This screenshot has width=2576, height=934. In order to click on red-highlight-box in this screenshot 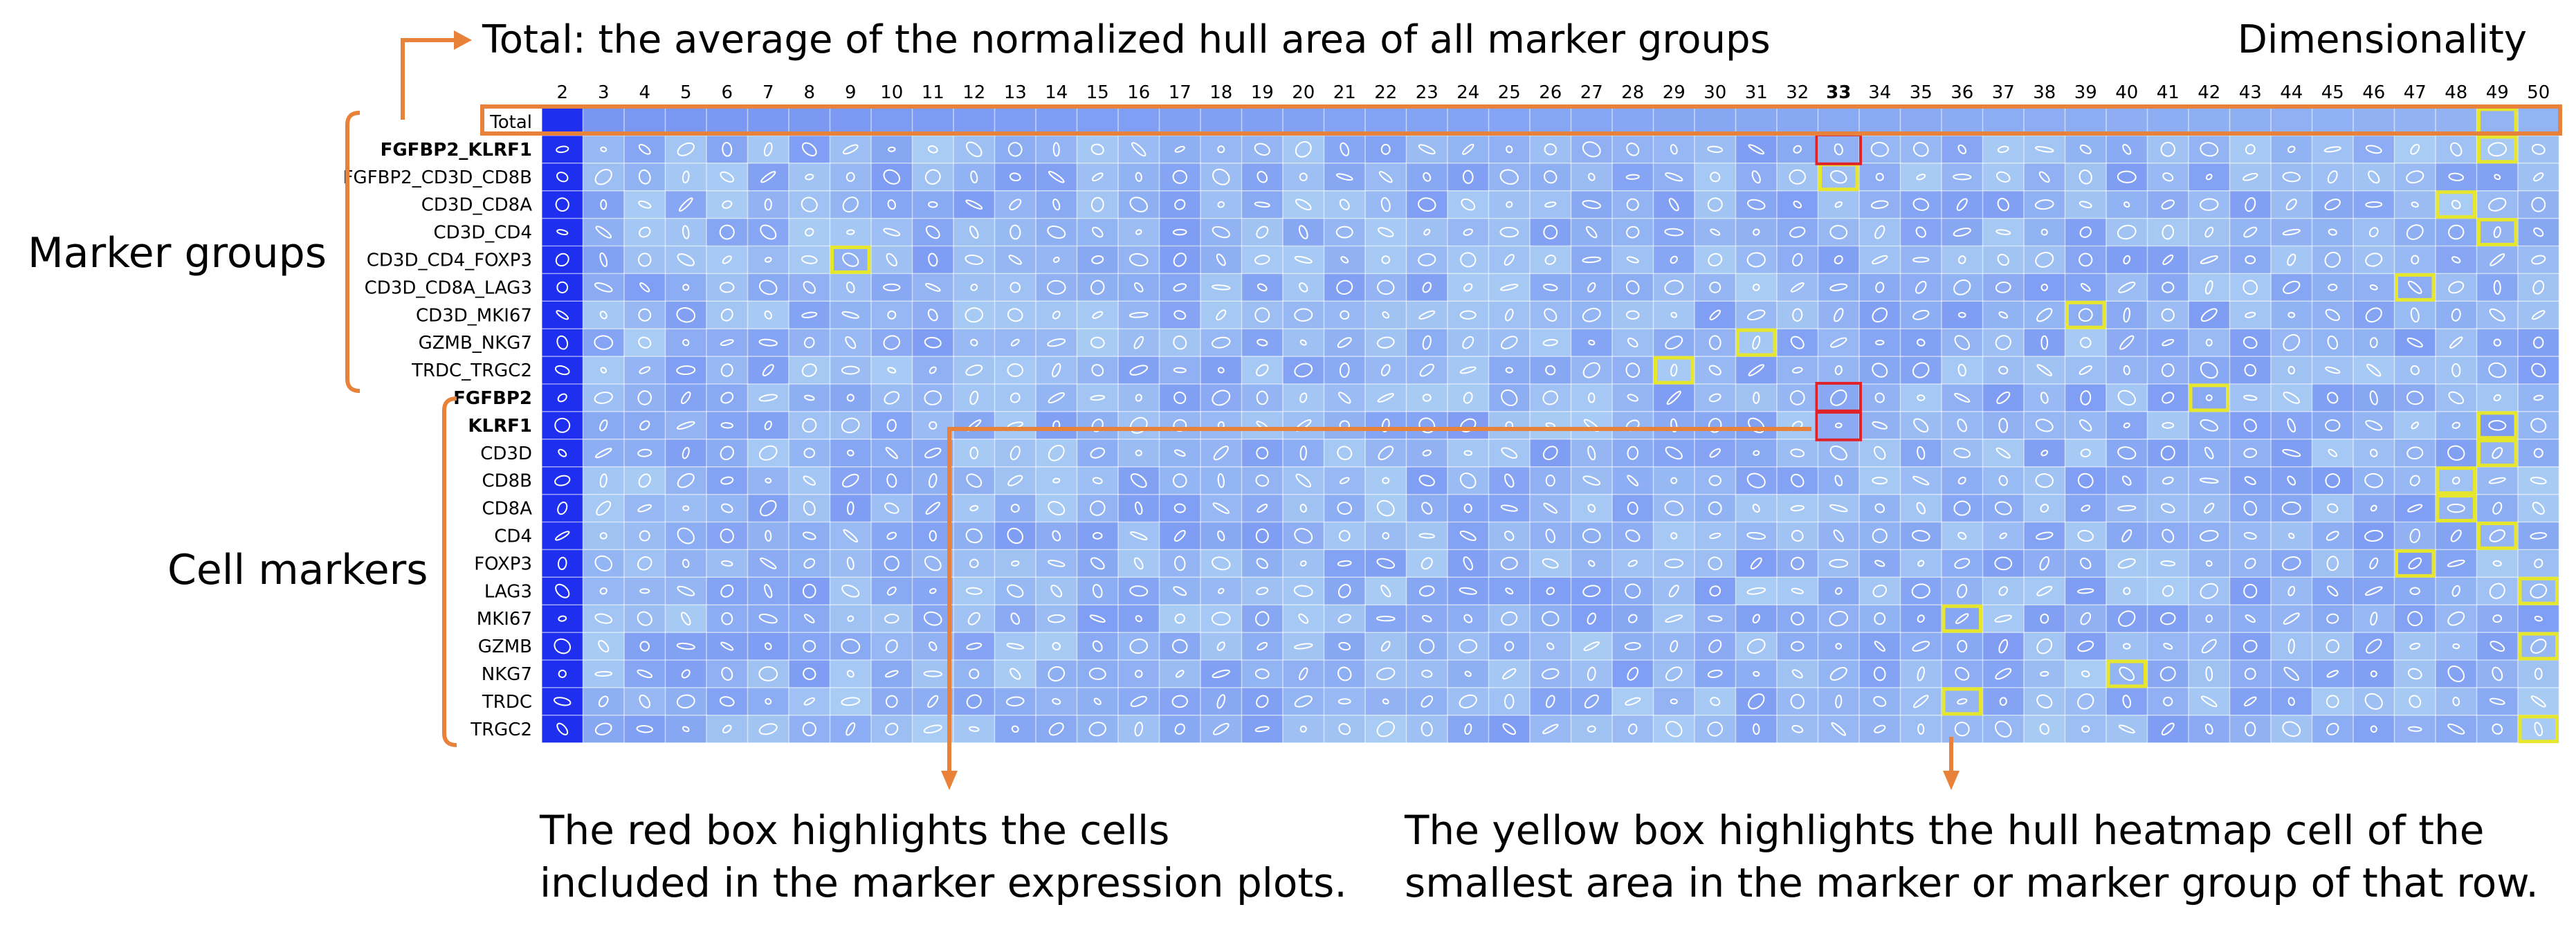, I will do `click(1839, 425)`.